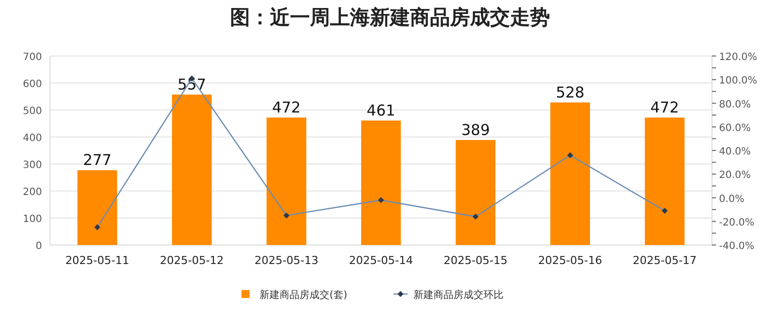 Image resolution: width=780 pixels, height=328 pixels. Describe the element at coordinates (381, 111) in the screenshot. I see `data-label: 461` at that location.